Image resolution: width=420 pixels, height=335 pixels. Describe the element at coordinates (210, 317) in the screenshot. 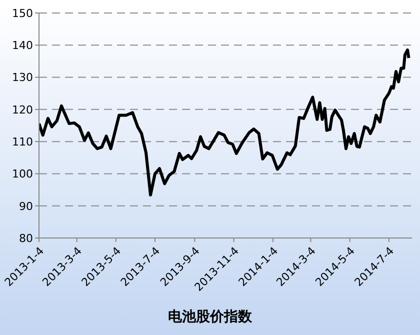

I see `text: 电池股价指数` at that location.